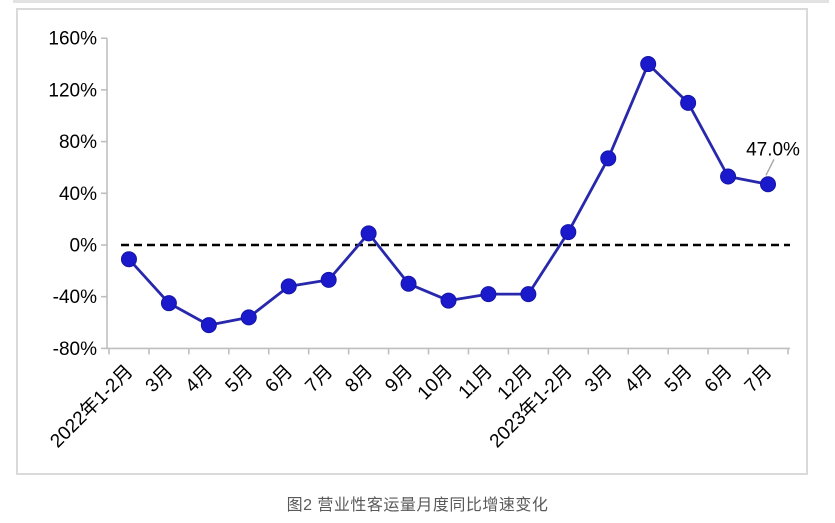  What do you see at coordinates (84, 246) in the screenshot?
I see `y-axis-tick-label: 0%` at bounding box center [84, 246].